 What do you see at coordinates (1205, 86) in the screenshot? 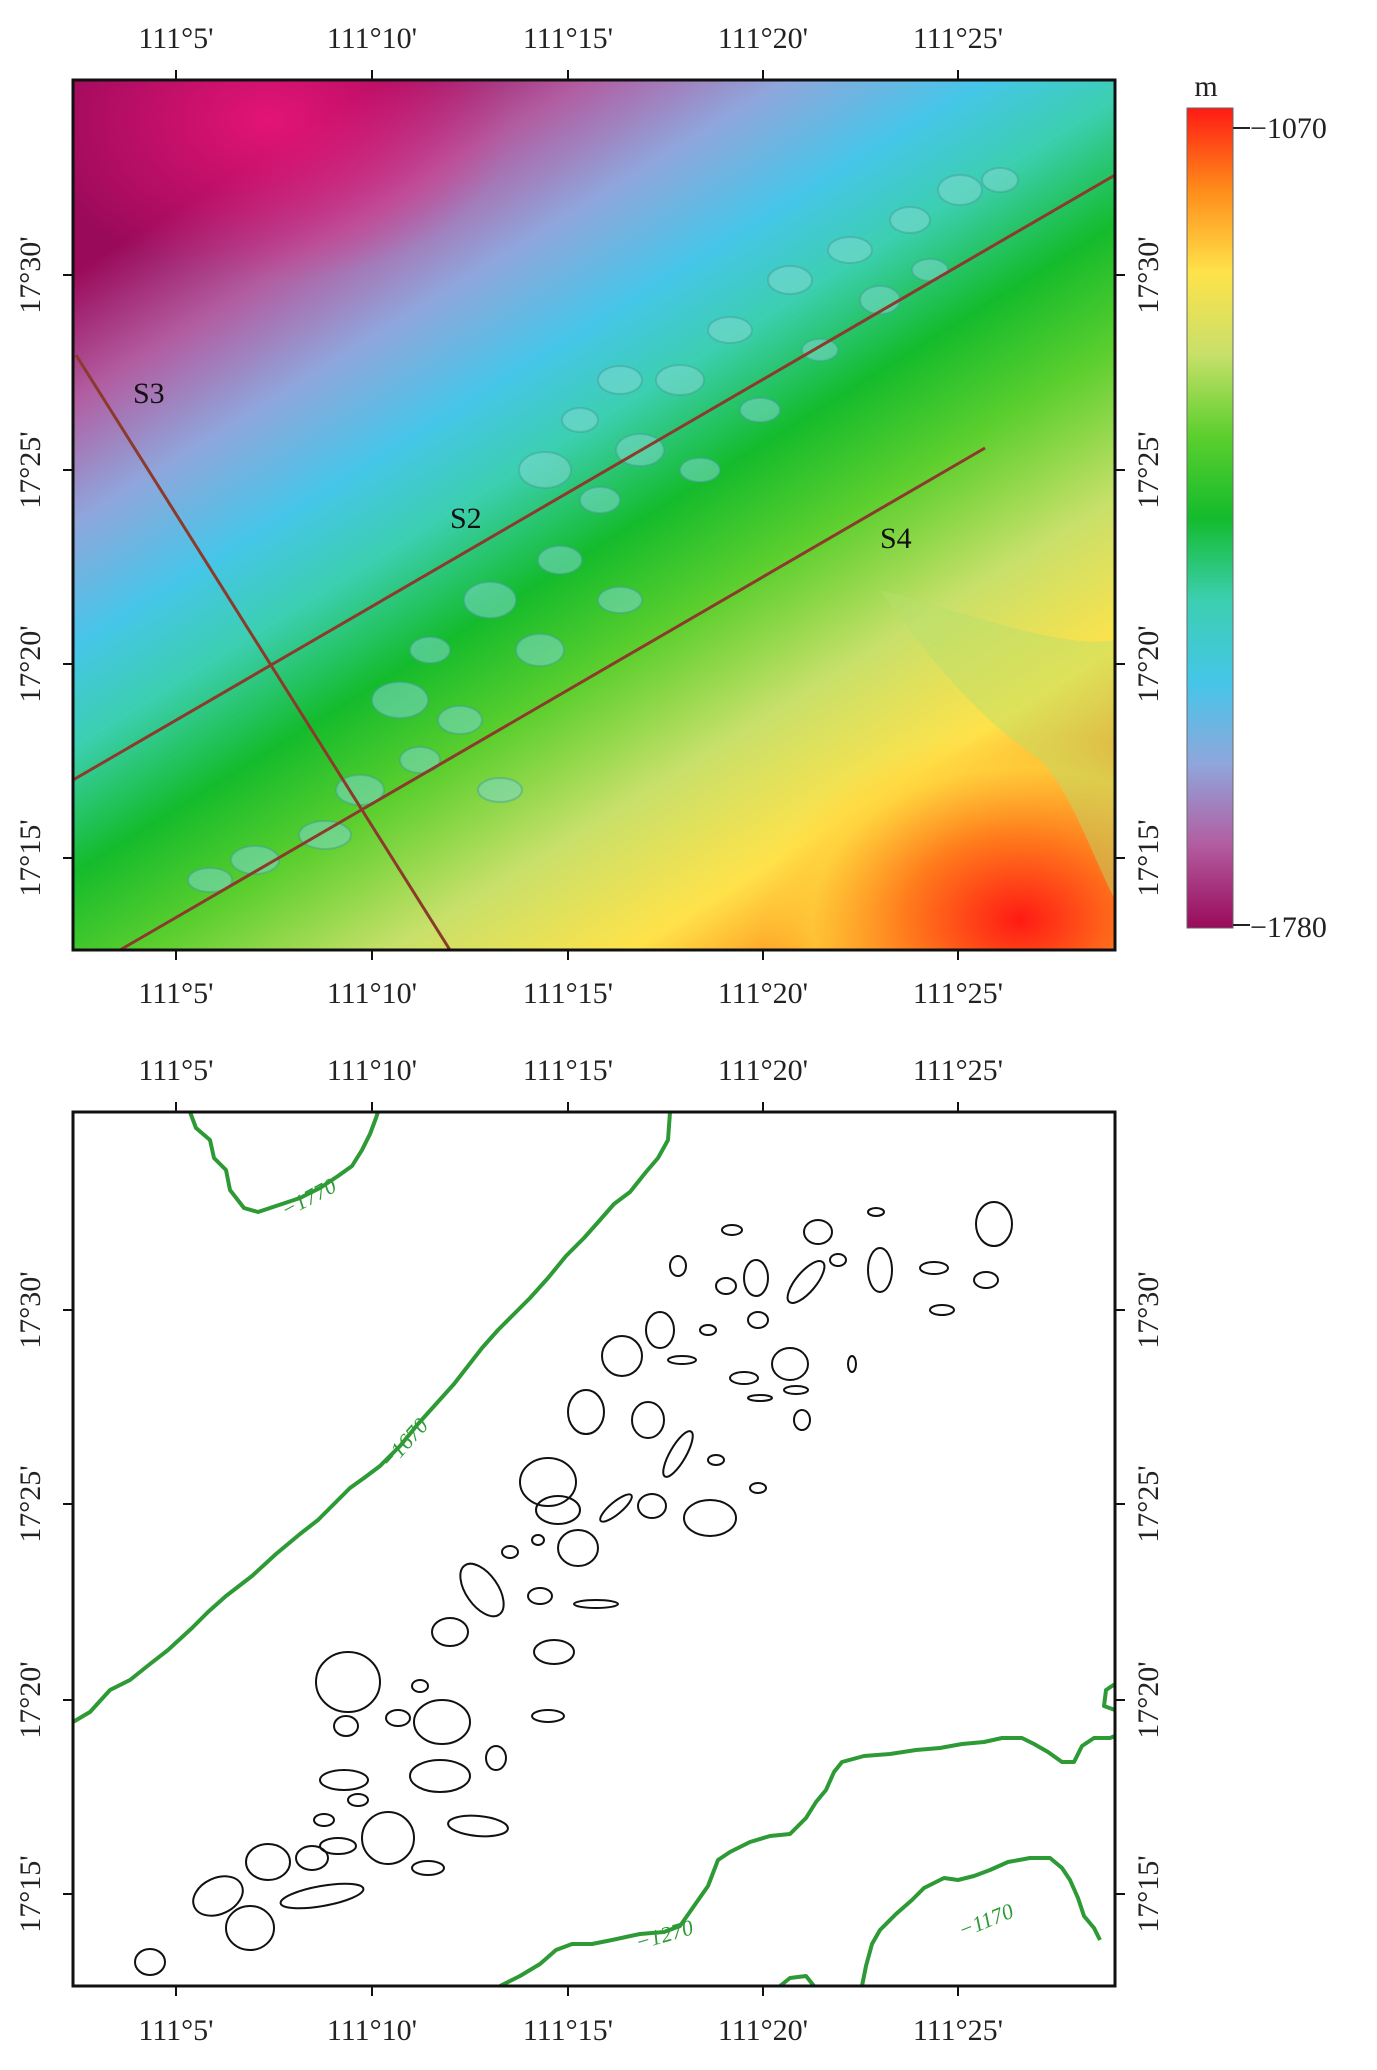
I see `colorbar-unit: m` at bounding box center [1205, 86].